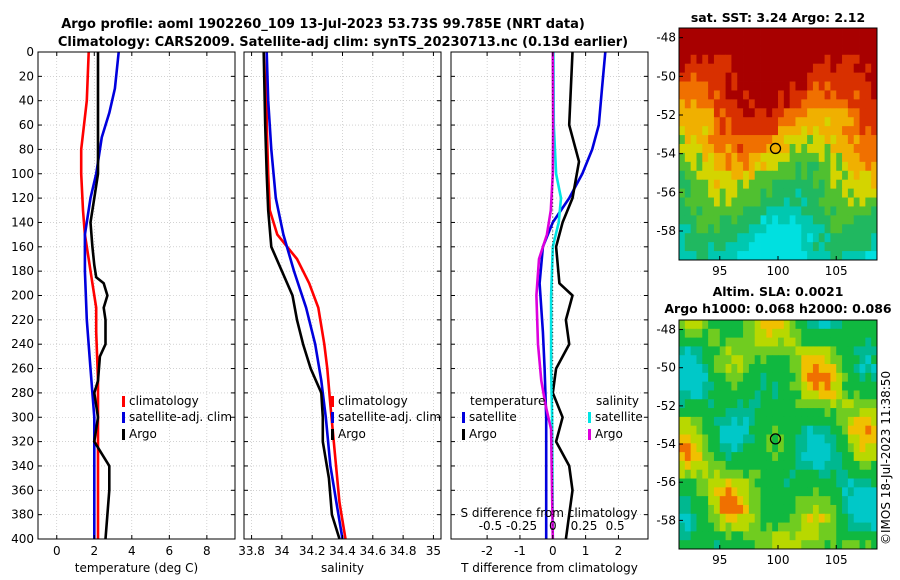 This screenshot has width=900, height=580. I want to click on map-x-tick-label: 95, so click(719, 560).